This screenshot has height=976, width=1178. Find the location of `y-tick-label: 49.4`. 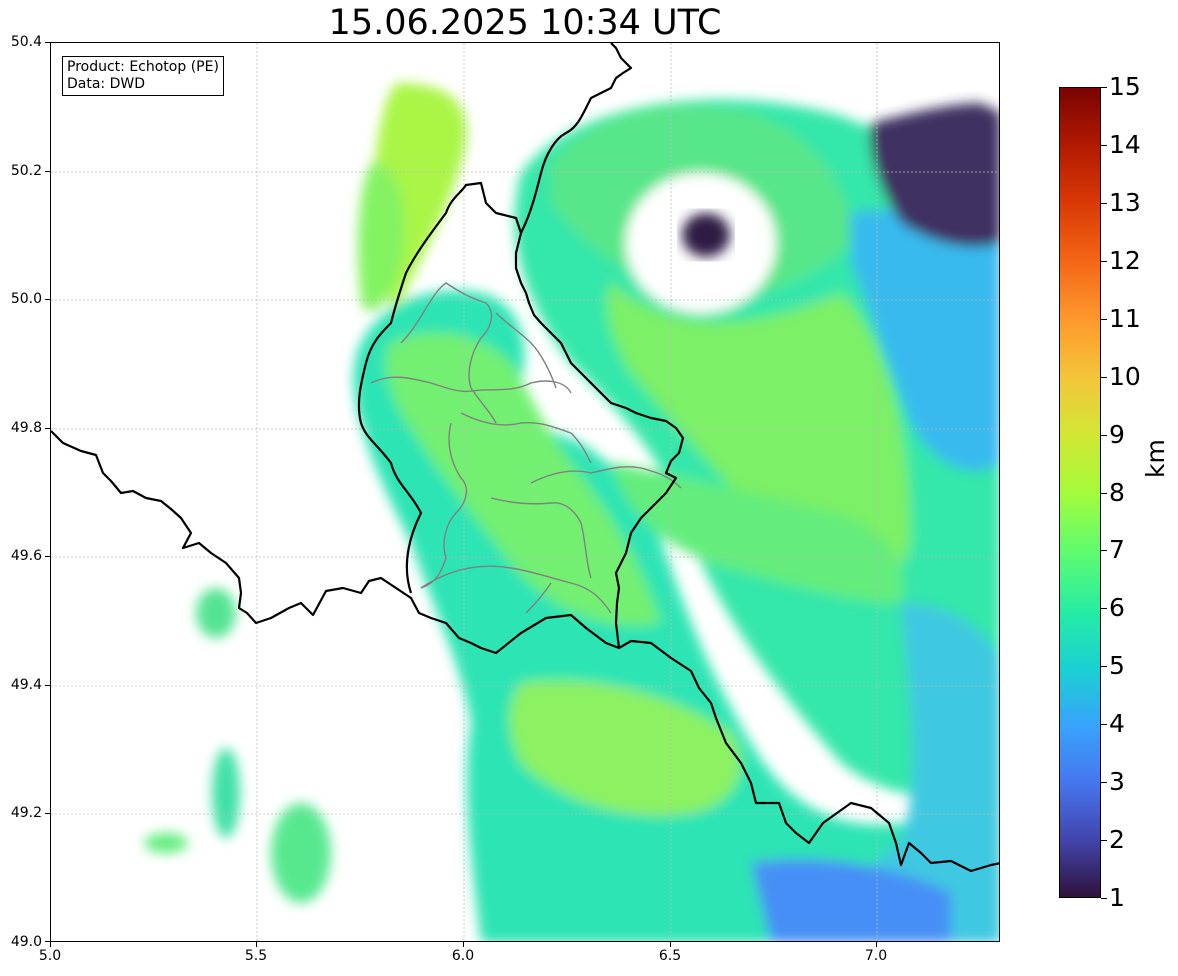

y-tick-label: 49.4 is located at coordinates (26, 685).